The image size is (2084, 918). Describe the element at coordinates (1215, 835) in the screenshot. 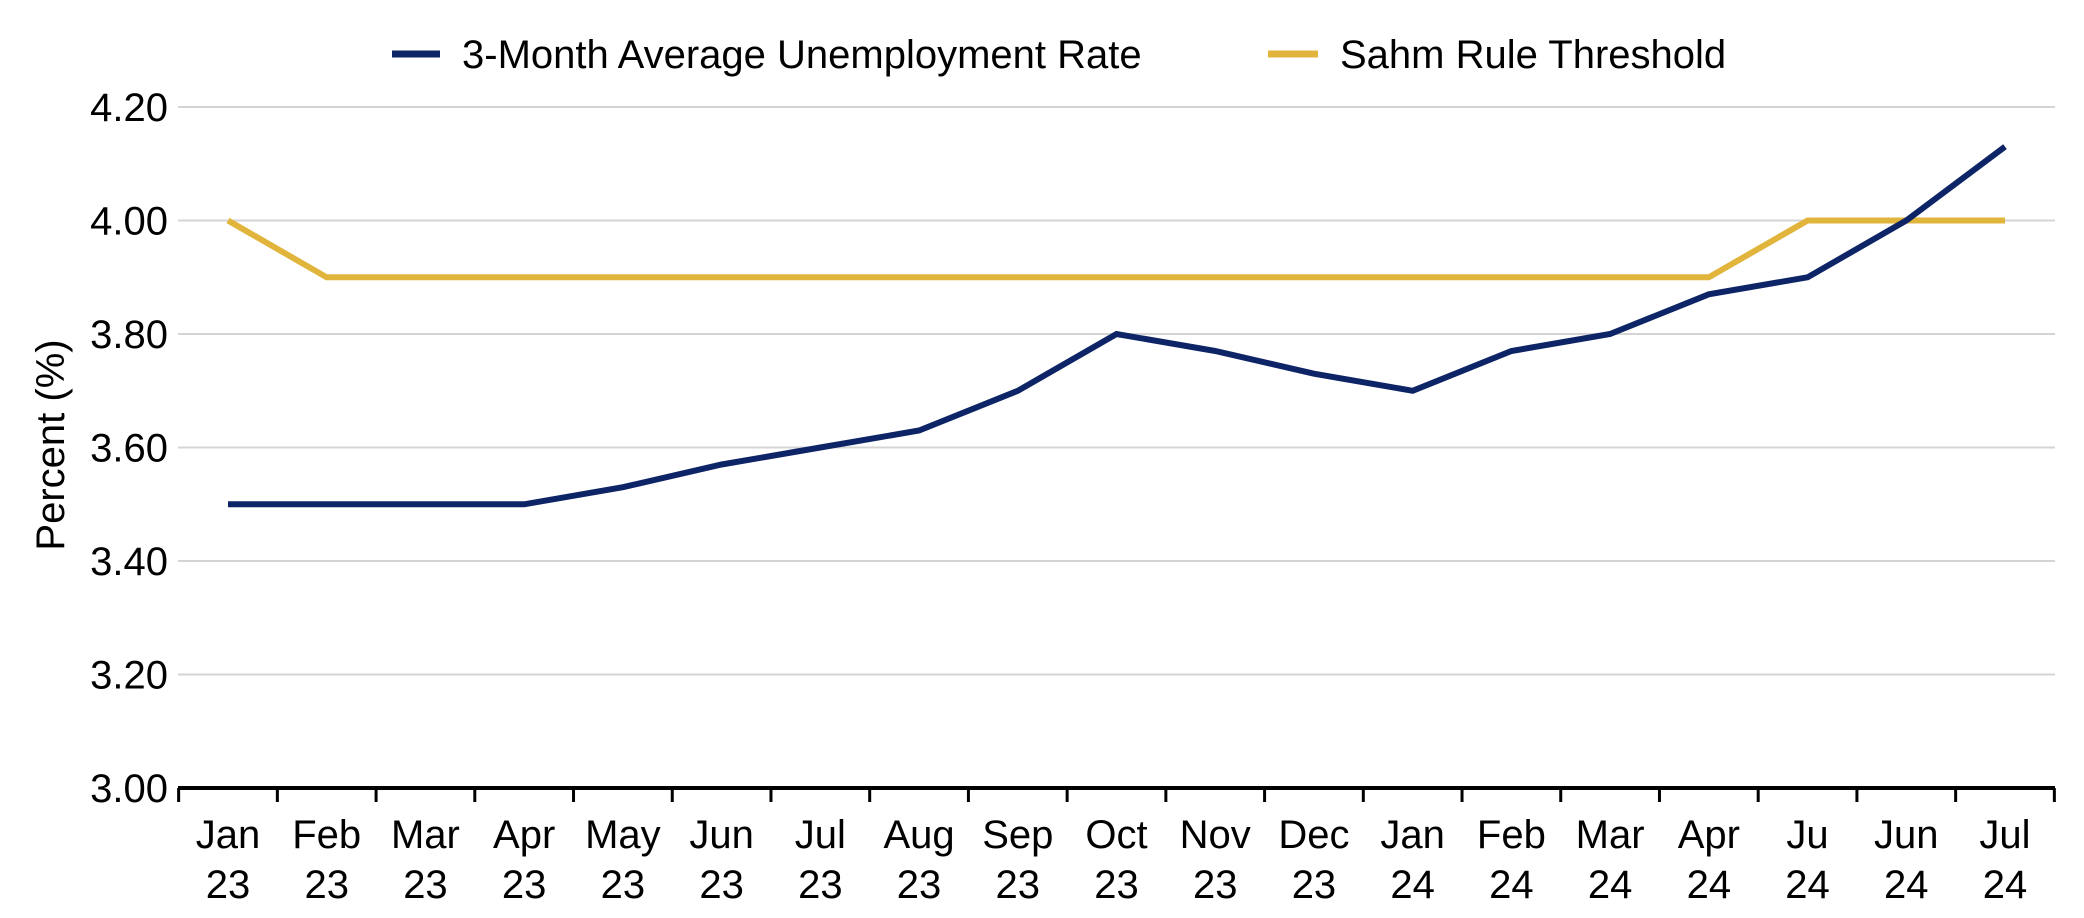

I see `x-tick-label-month: Nov` at that location.